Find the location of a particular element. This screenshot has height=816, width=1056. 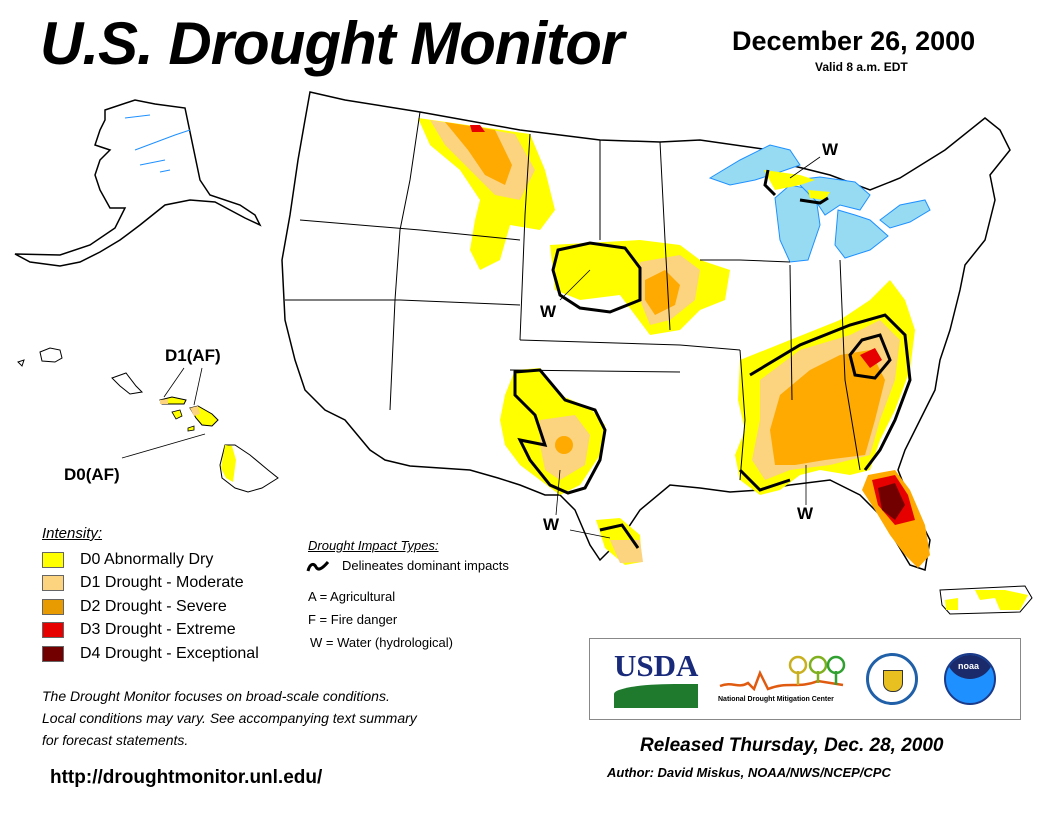

author-credit: Author: David Miskus, NOAA/NWS/NCEP/CPC is located at coordinates (749, 772).